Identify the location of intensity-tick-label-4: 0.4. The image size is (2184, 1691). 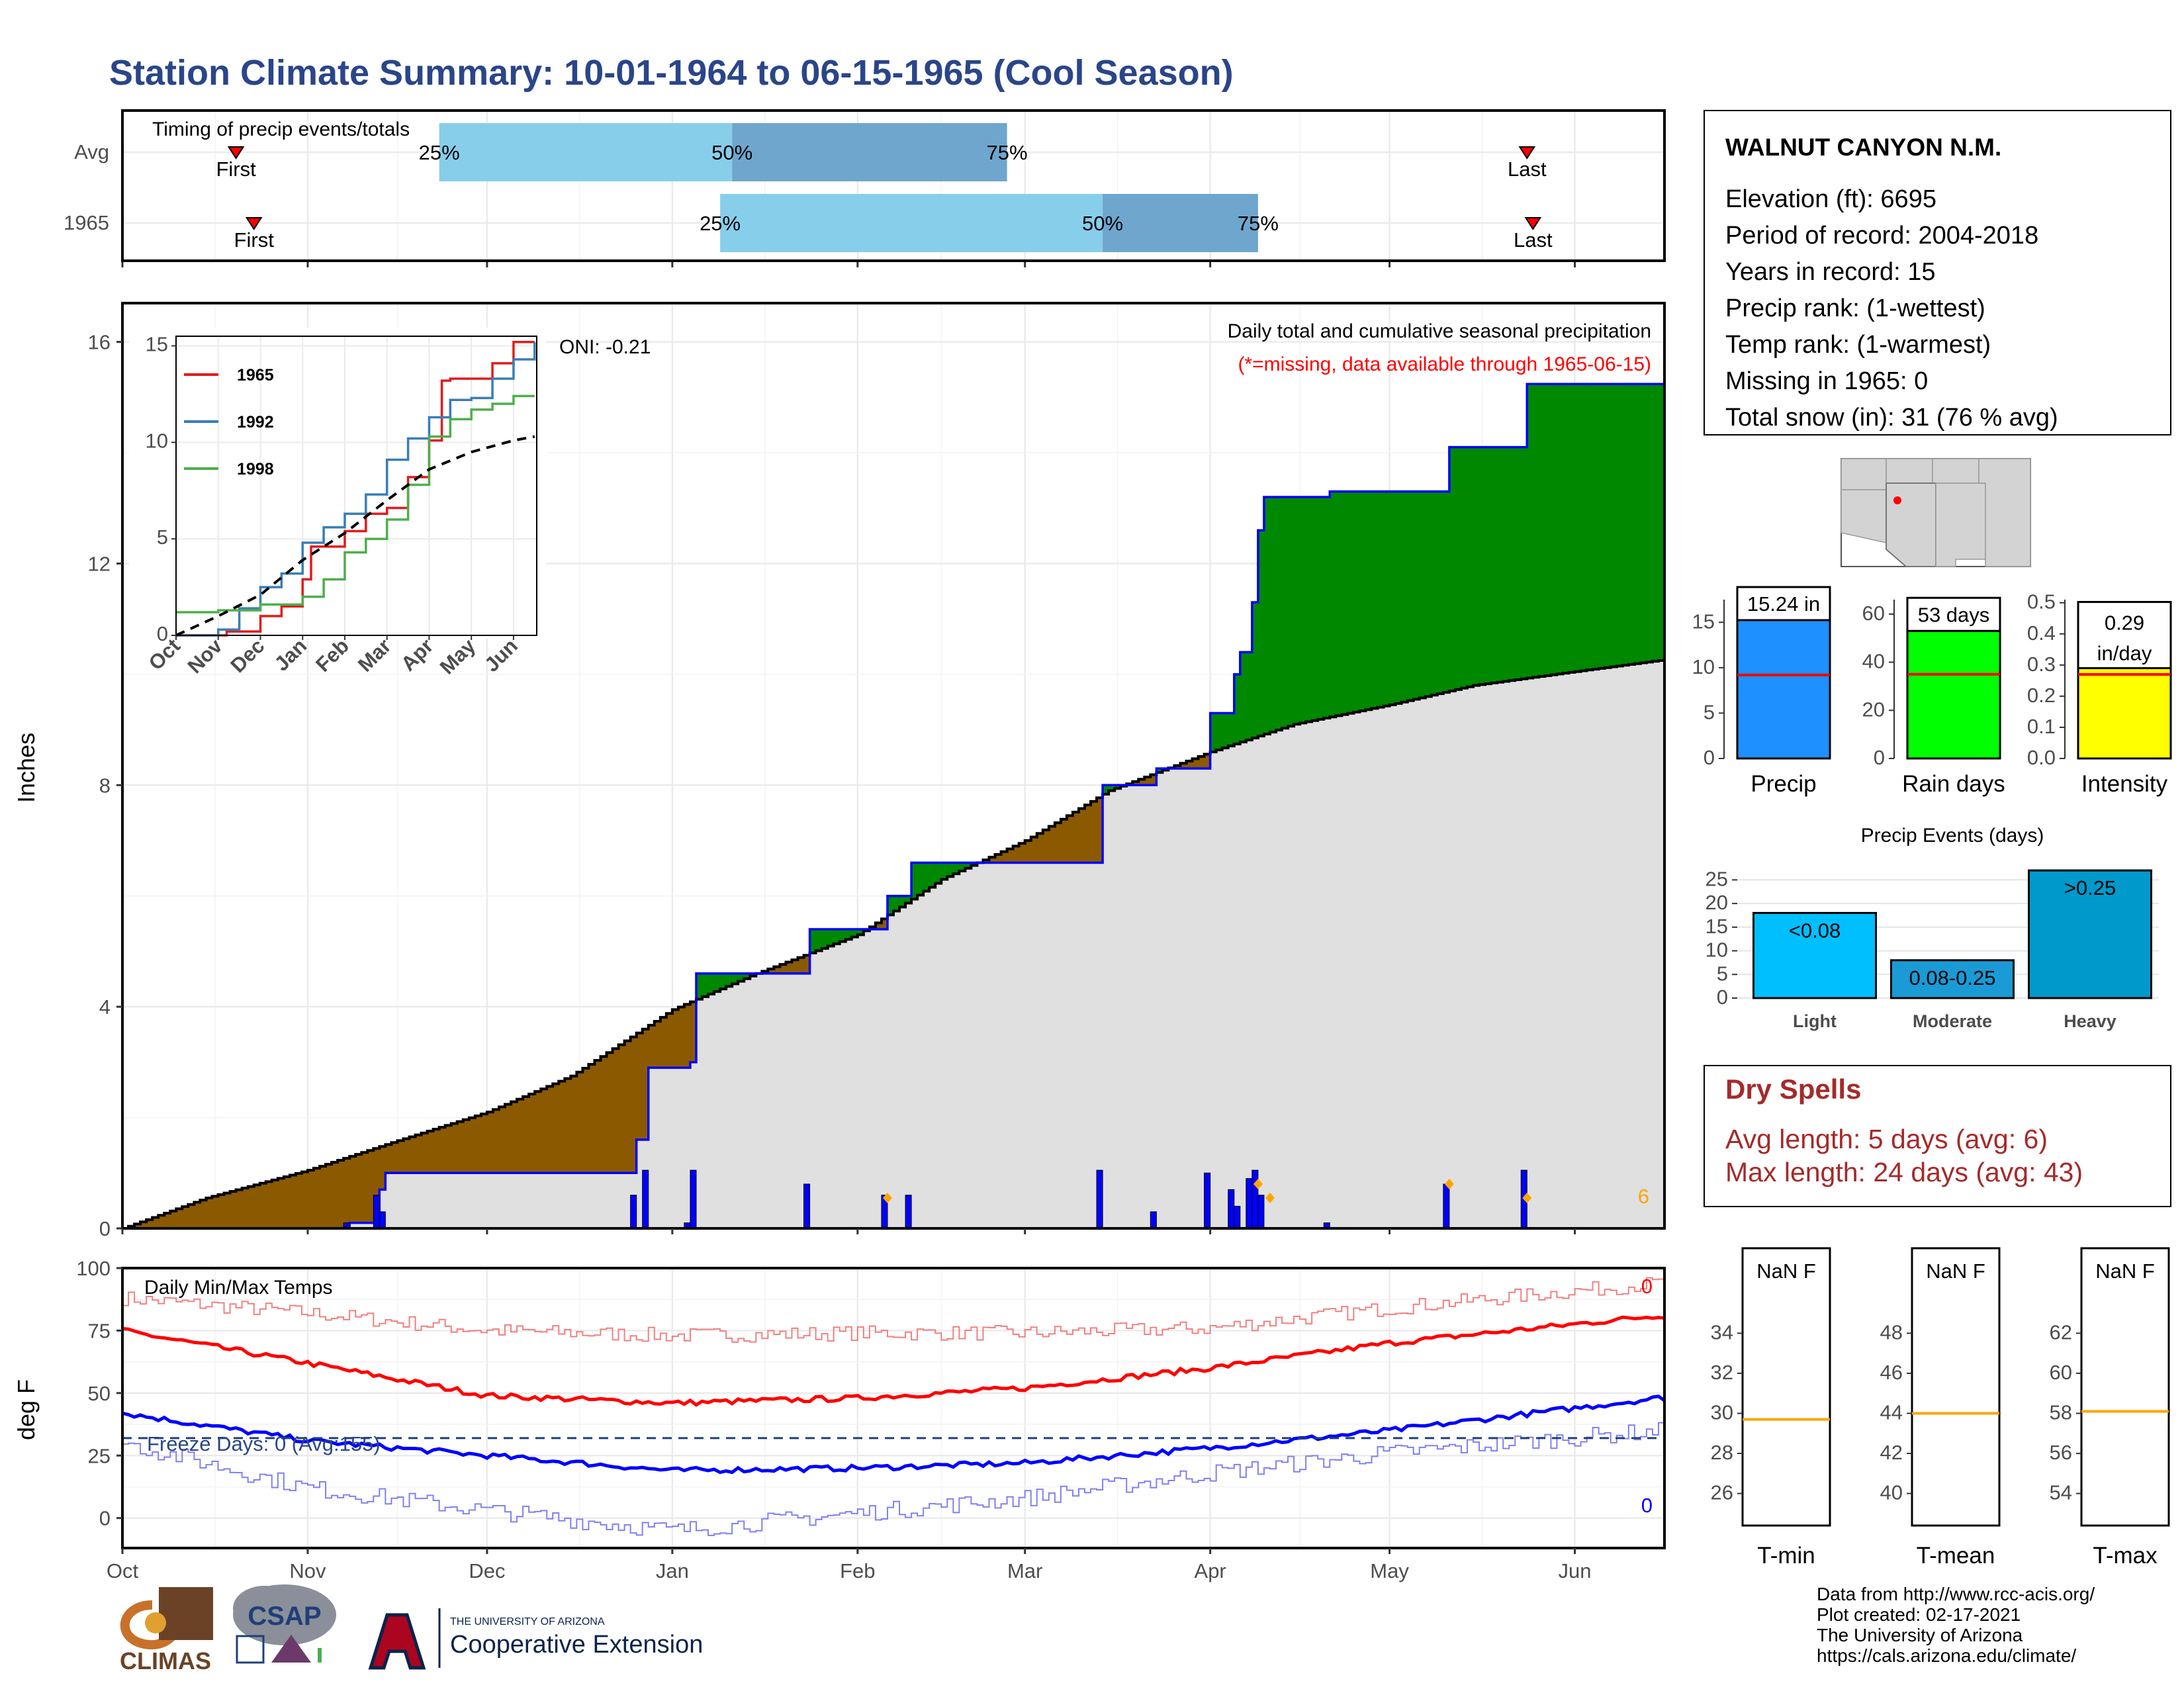
(2042, 633).